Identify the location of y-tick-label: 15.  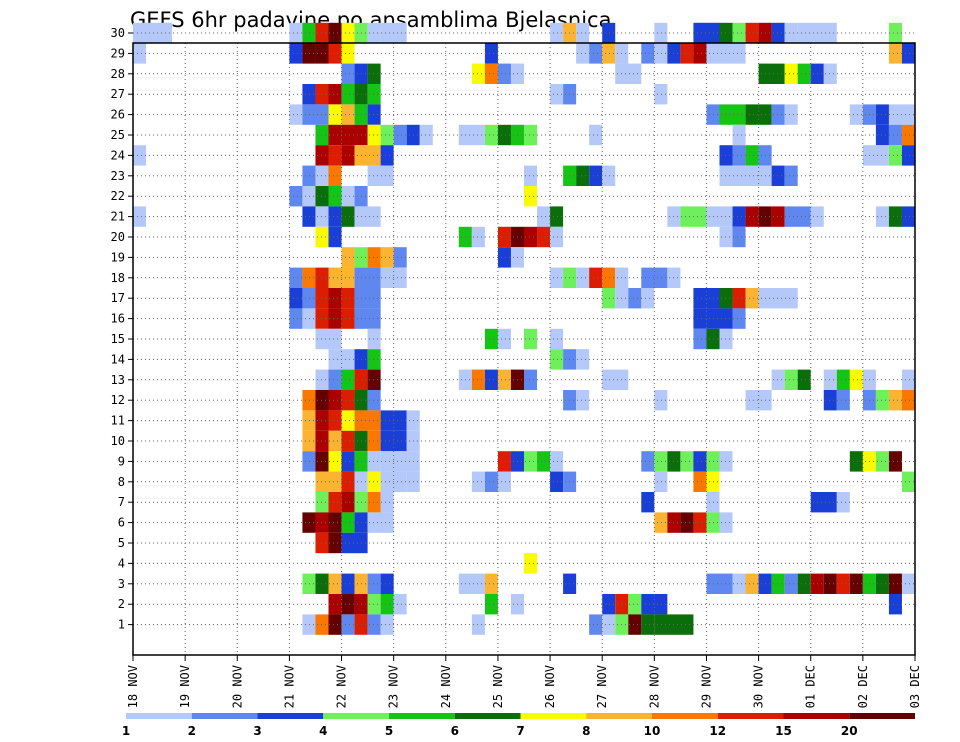
(118, 339).